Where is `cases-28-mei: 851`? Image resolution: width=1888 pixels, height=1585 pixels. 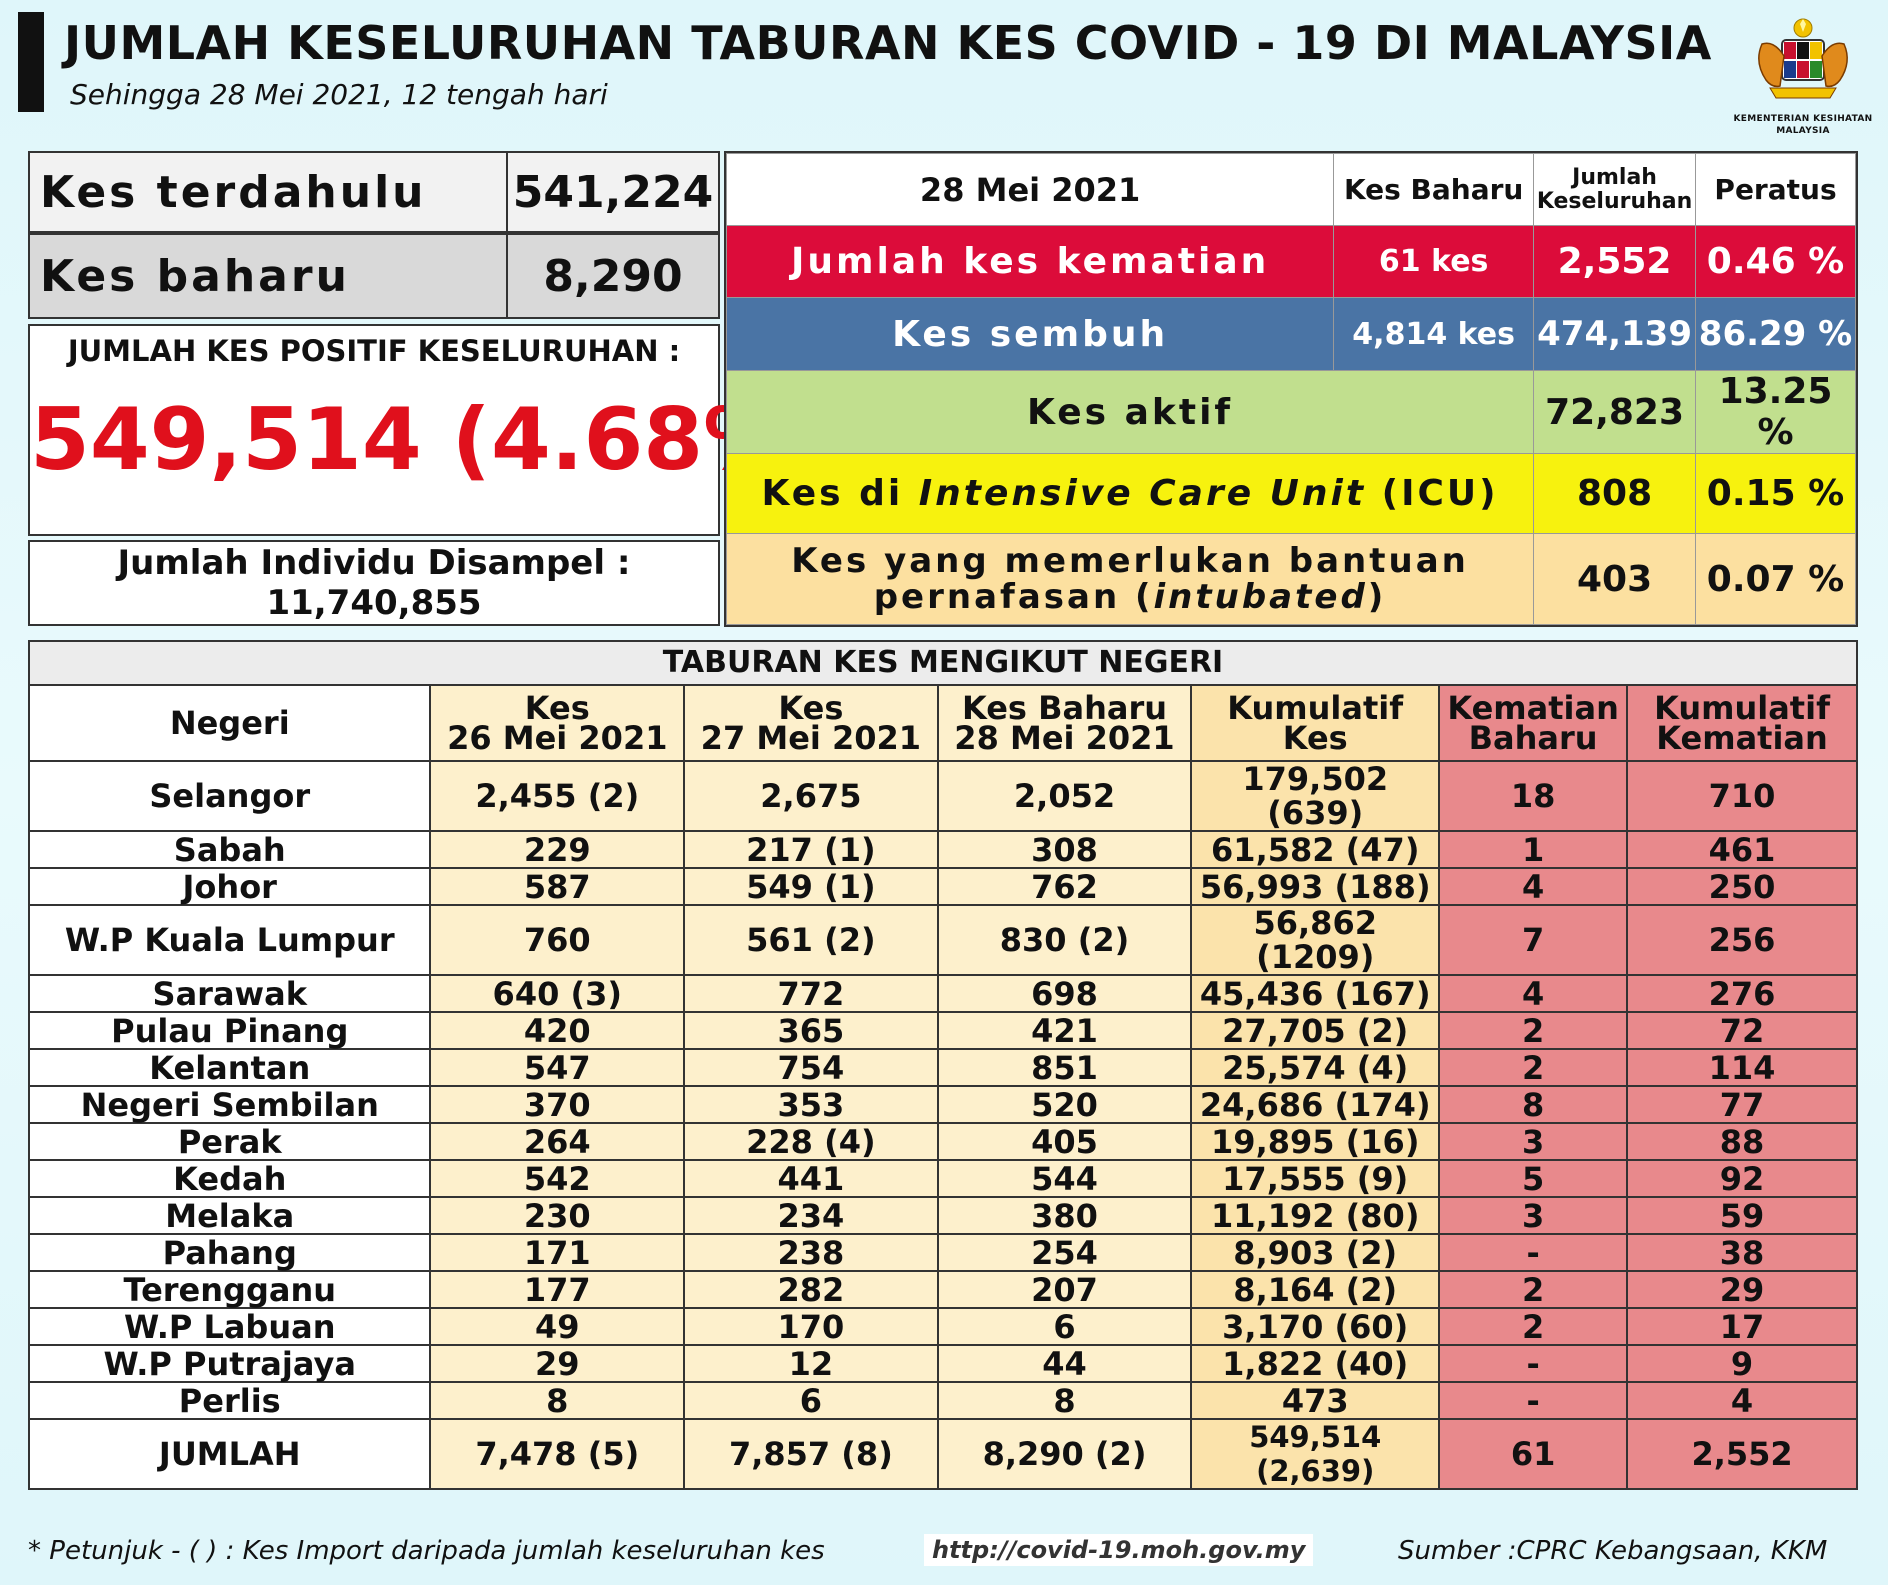
cases-28-mei: 851 is located at coordinates (1064, 1067).